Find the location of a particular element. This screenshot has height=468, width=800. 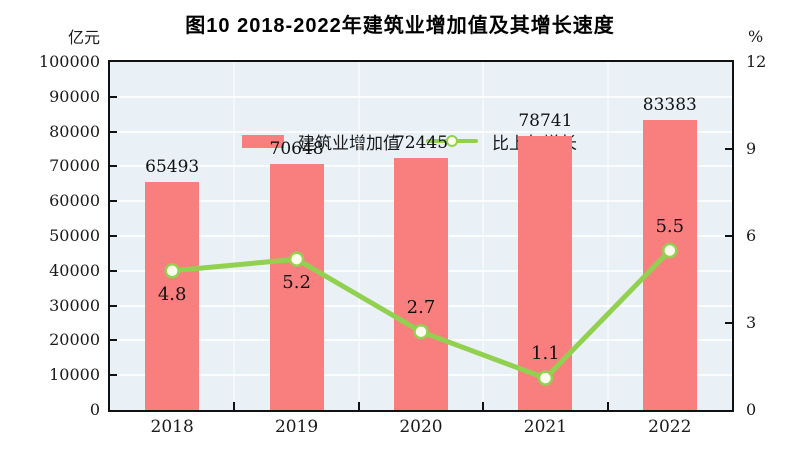

bar-value-label: 70648 is located at coordinates (296, 149).